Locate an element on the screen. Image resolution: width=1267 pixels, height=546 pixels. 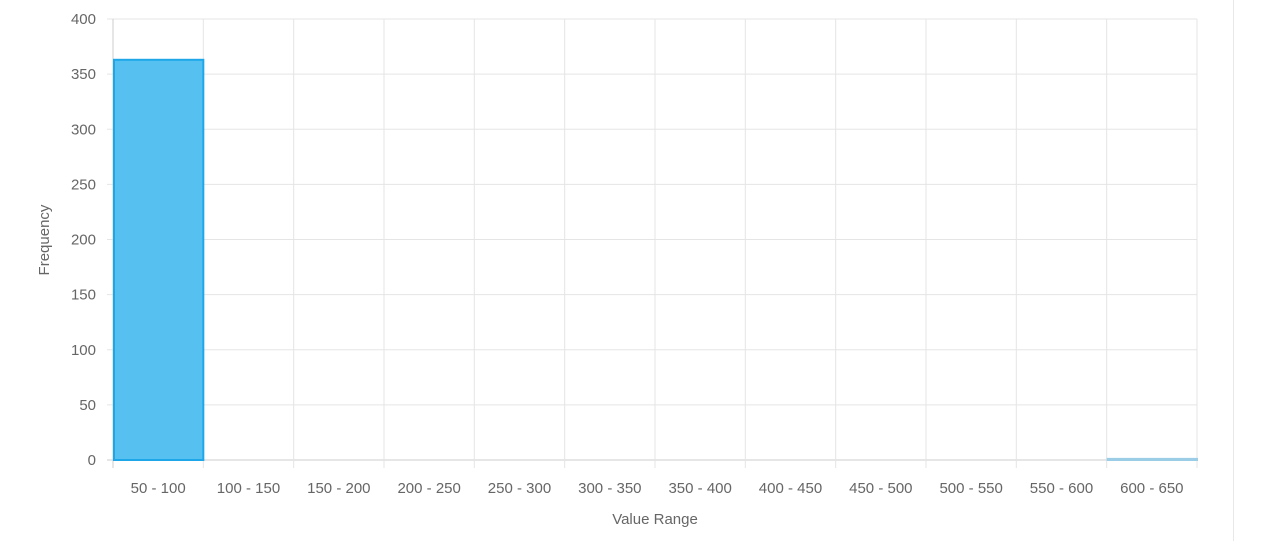
x-tick-label: 400 - 450 is located at coordinates (790, 488).